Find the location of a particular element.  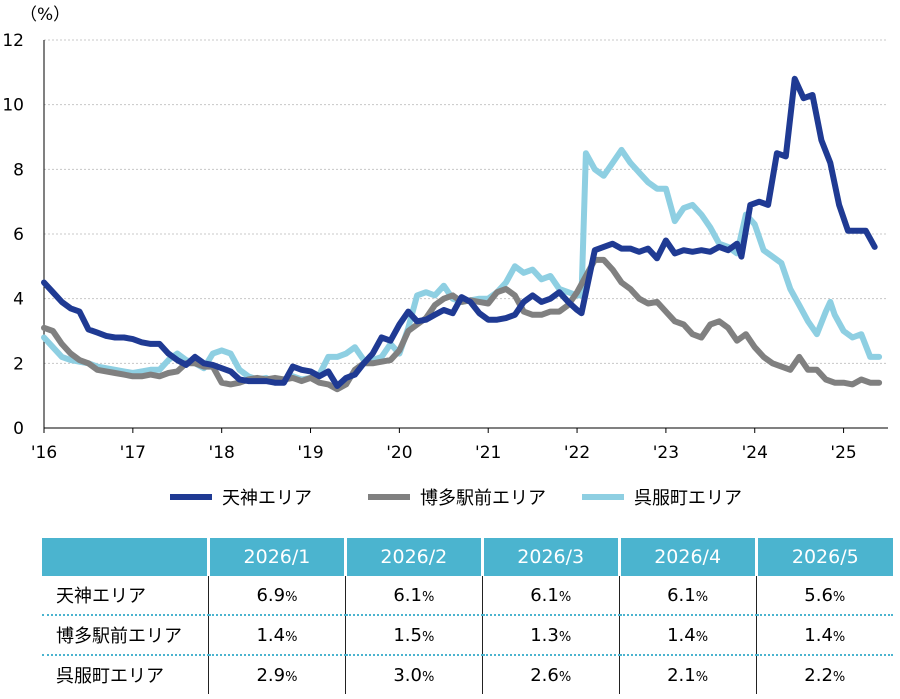

table-row-label: 博多駅前エリア is located at coordinates (125, 635).